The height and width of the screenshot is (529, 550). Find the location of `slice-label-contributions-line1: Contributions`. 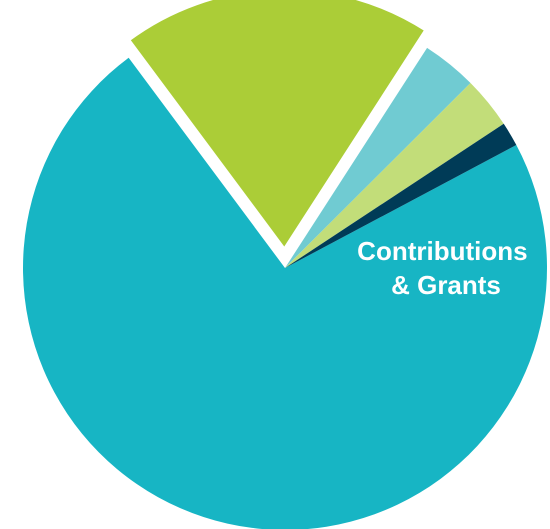

slice-label-contributions-line1: Contributions is located at coordinates (442, 251).